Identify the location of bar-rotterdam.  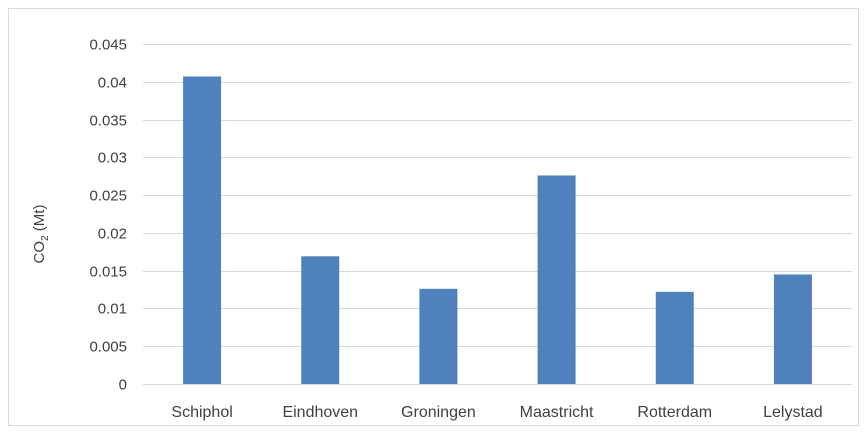
(674, 337).